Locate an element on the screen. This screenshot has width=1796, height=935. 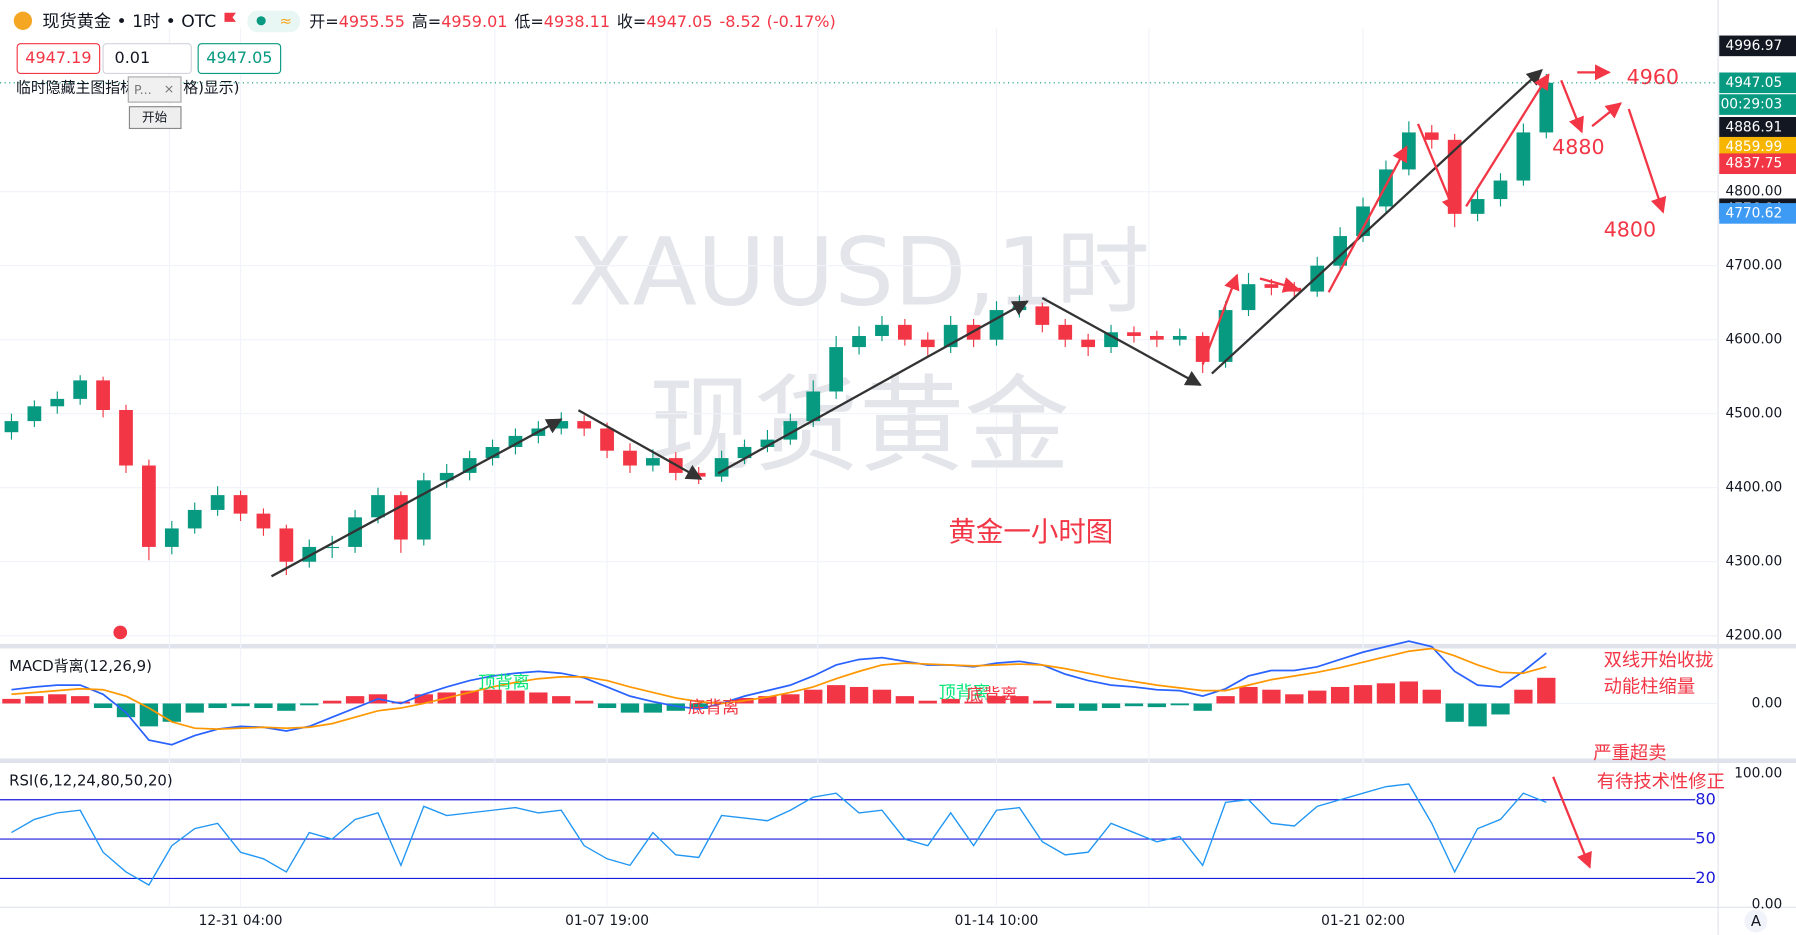
ohlc-value: 4947.05 is located at coordinates (679, 20).